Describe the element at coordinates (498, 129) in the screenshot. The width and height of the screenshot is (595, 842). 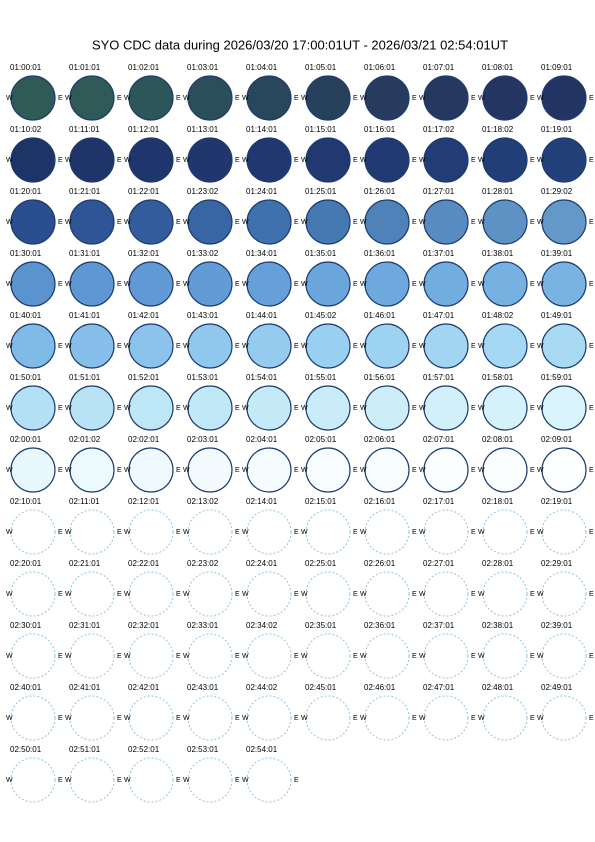
I see `frame-time: 01:18:02` at that location.